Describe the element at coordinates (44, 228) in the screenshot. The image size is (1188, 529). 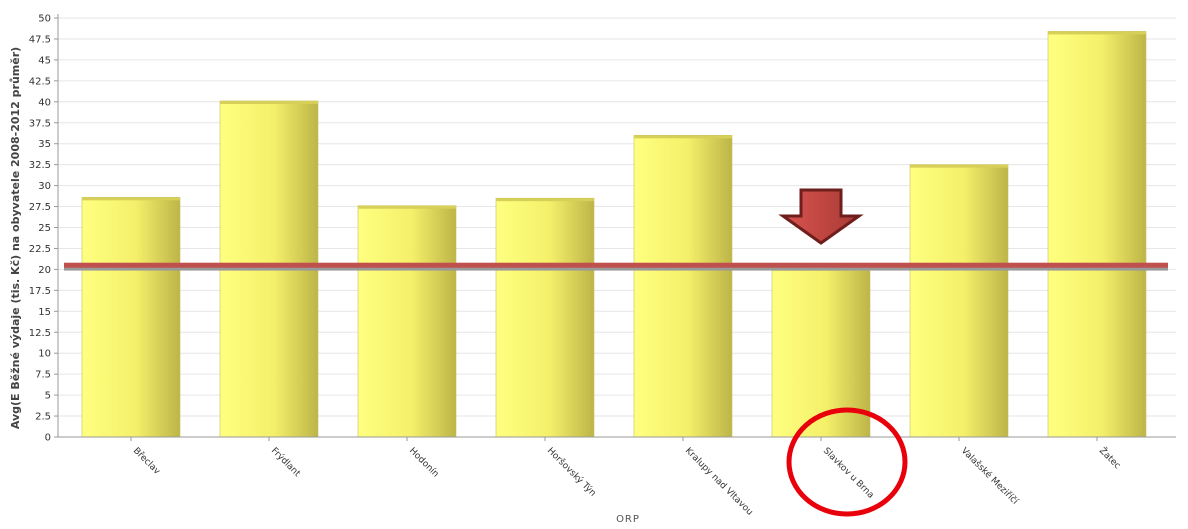
I see `y-tick-label: 25` at that location.